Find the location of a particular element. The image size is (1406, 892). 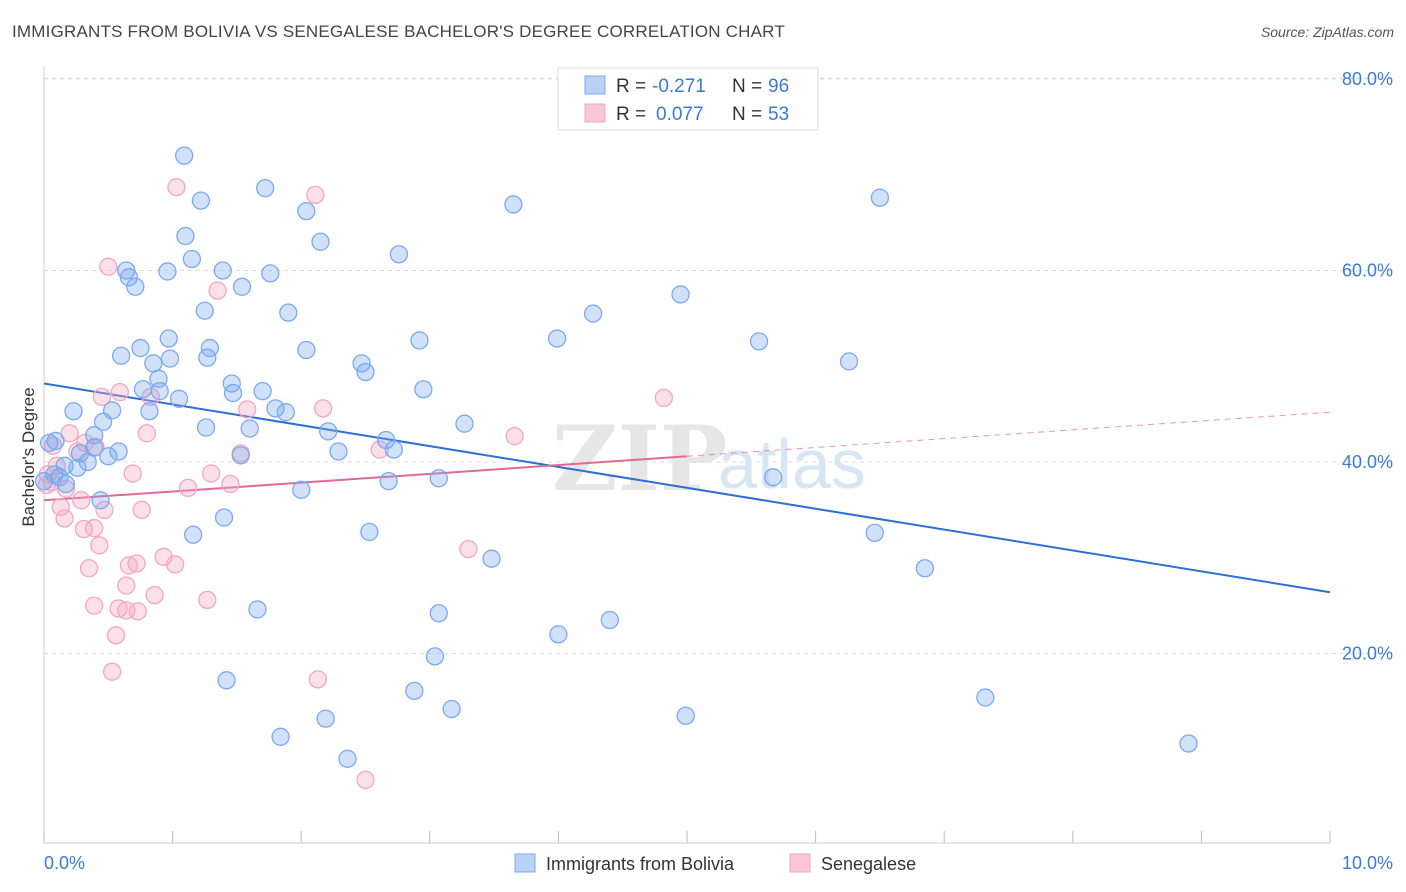

legend-r-value-2: 0.077 is located at coordinates (680, 114).